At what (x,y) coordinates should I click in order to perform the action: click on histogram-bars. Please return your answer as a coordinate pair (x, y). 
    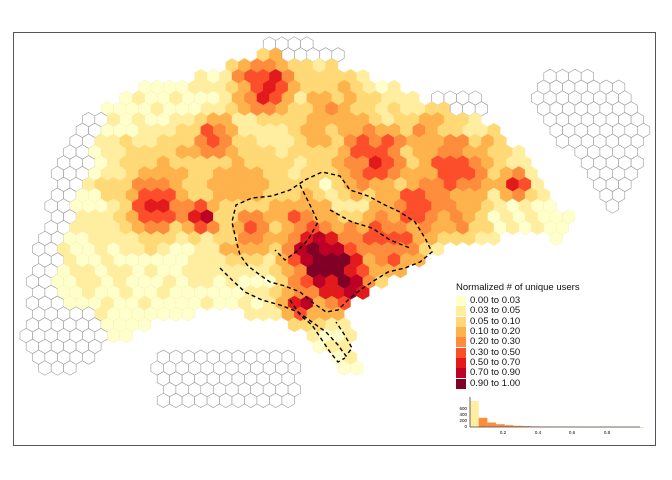
    Looking at the image, I should click on (557, 414).